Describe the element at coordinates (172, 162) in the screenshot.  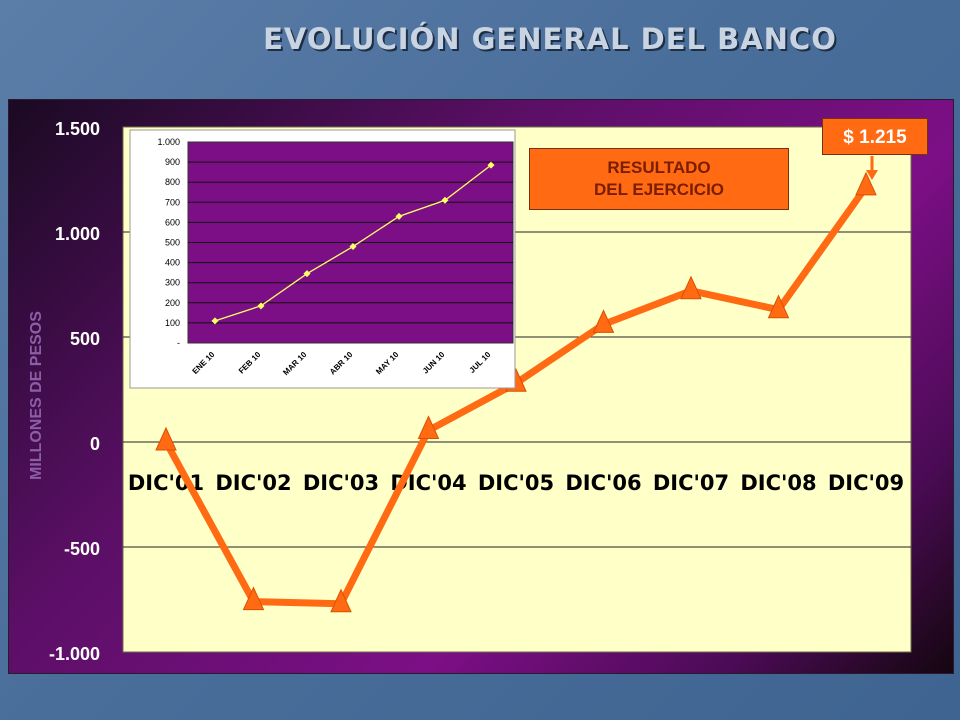
I see `inset-y-tick-label: 900` at that location.